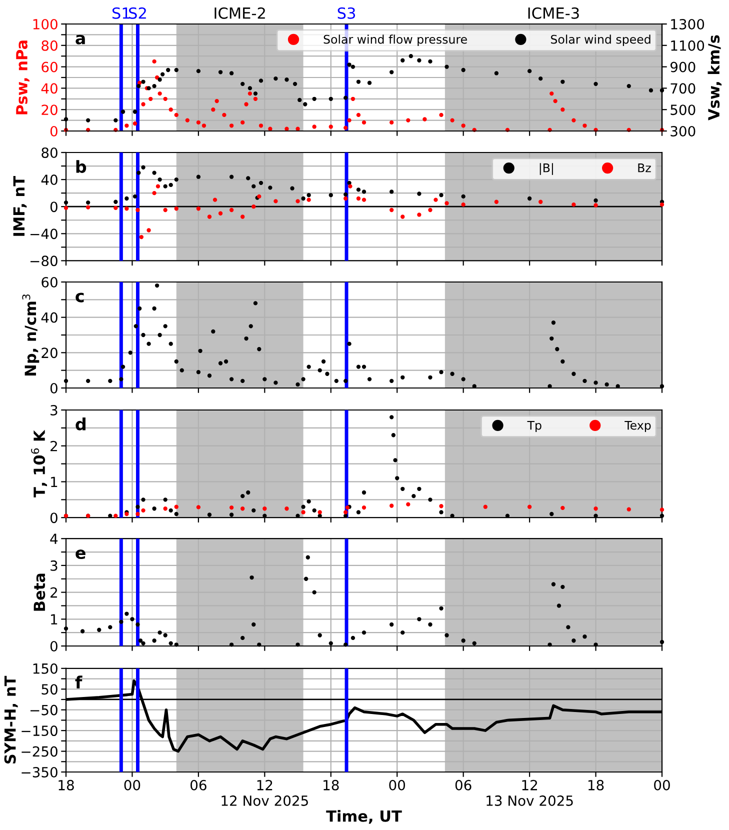 The image size is (729, 830). I want to click on y-axis-title: T, 10$^{6}$ K, so click(39, 464).